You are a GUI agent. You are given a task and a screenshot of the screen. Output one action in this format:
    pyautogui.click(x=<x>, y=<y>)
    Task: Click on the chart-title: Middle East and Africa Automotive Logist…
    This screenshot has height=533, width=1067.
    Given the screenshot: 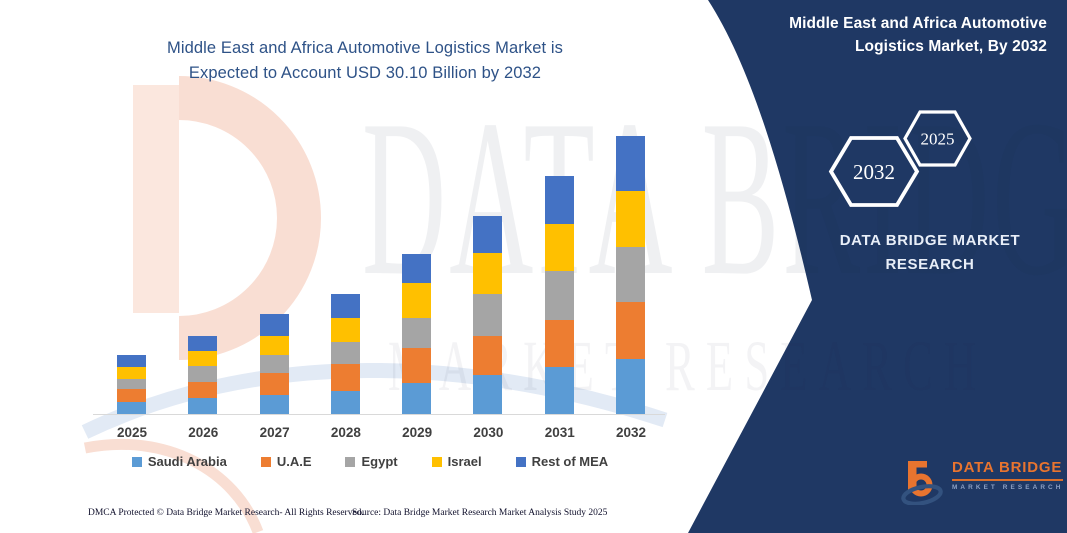 What is the action you would take?
    pyautogui.click(x=365, y=60)
    